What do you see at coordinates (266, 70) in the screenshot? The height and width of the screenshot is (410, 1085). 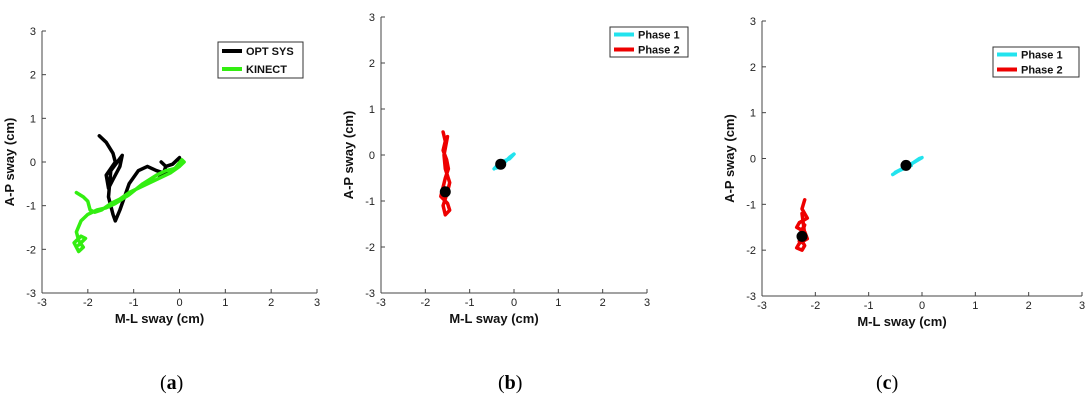 I see `legend-label-2: KINECT` at bounding box center [266, 70].